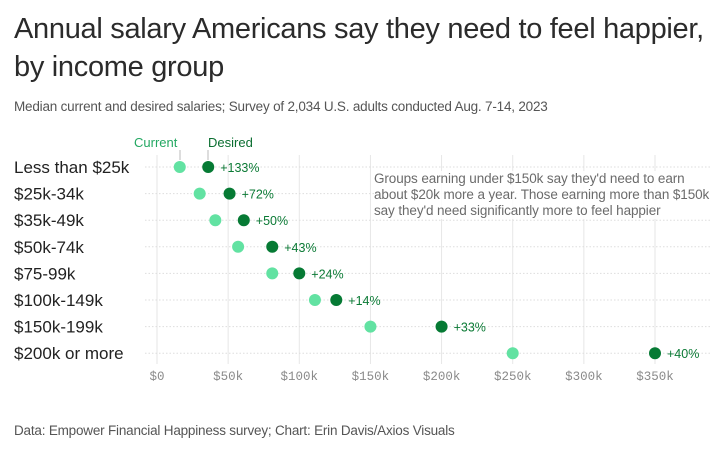 The height and width of the screenshot is (451, 720). What do you see at coordinates (258, 195) in the screenshot?
I see `change-label: +72%` at bounding box center [258, 195].